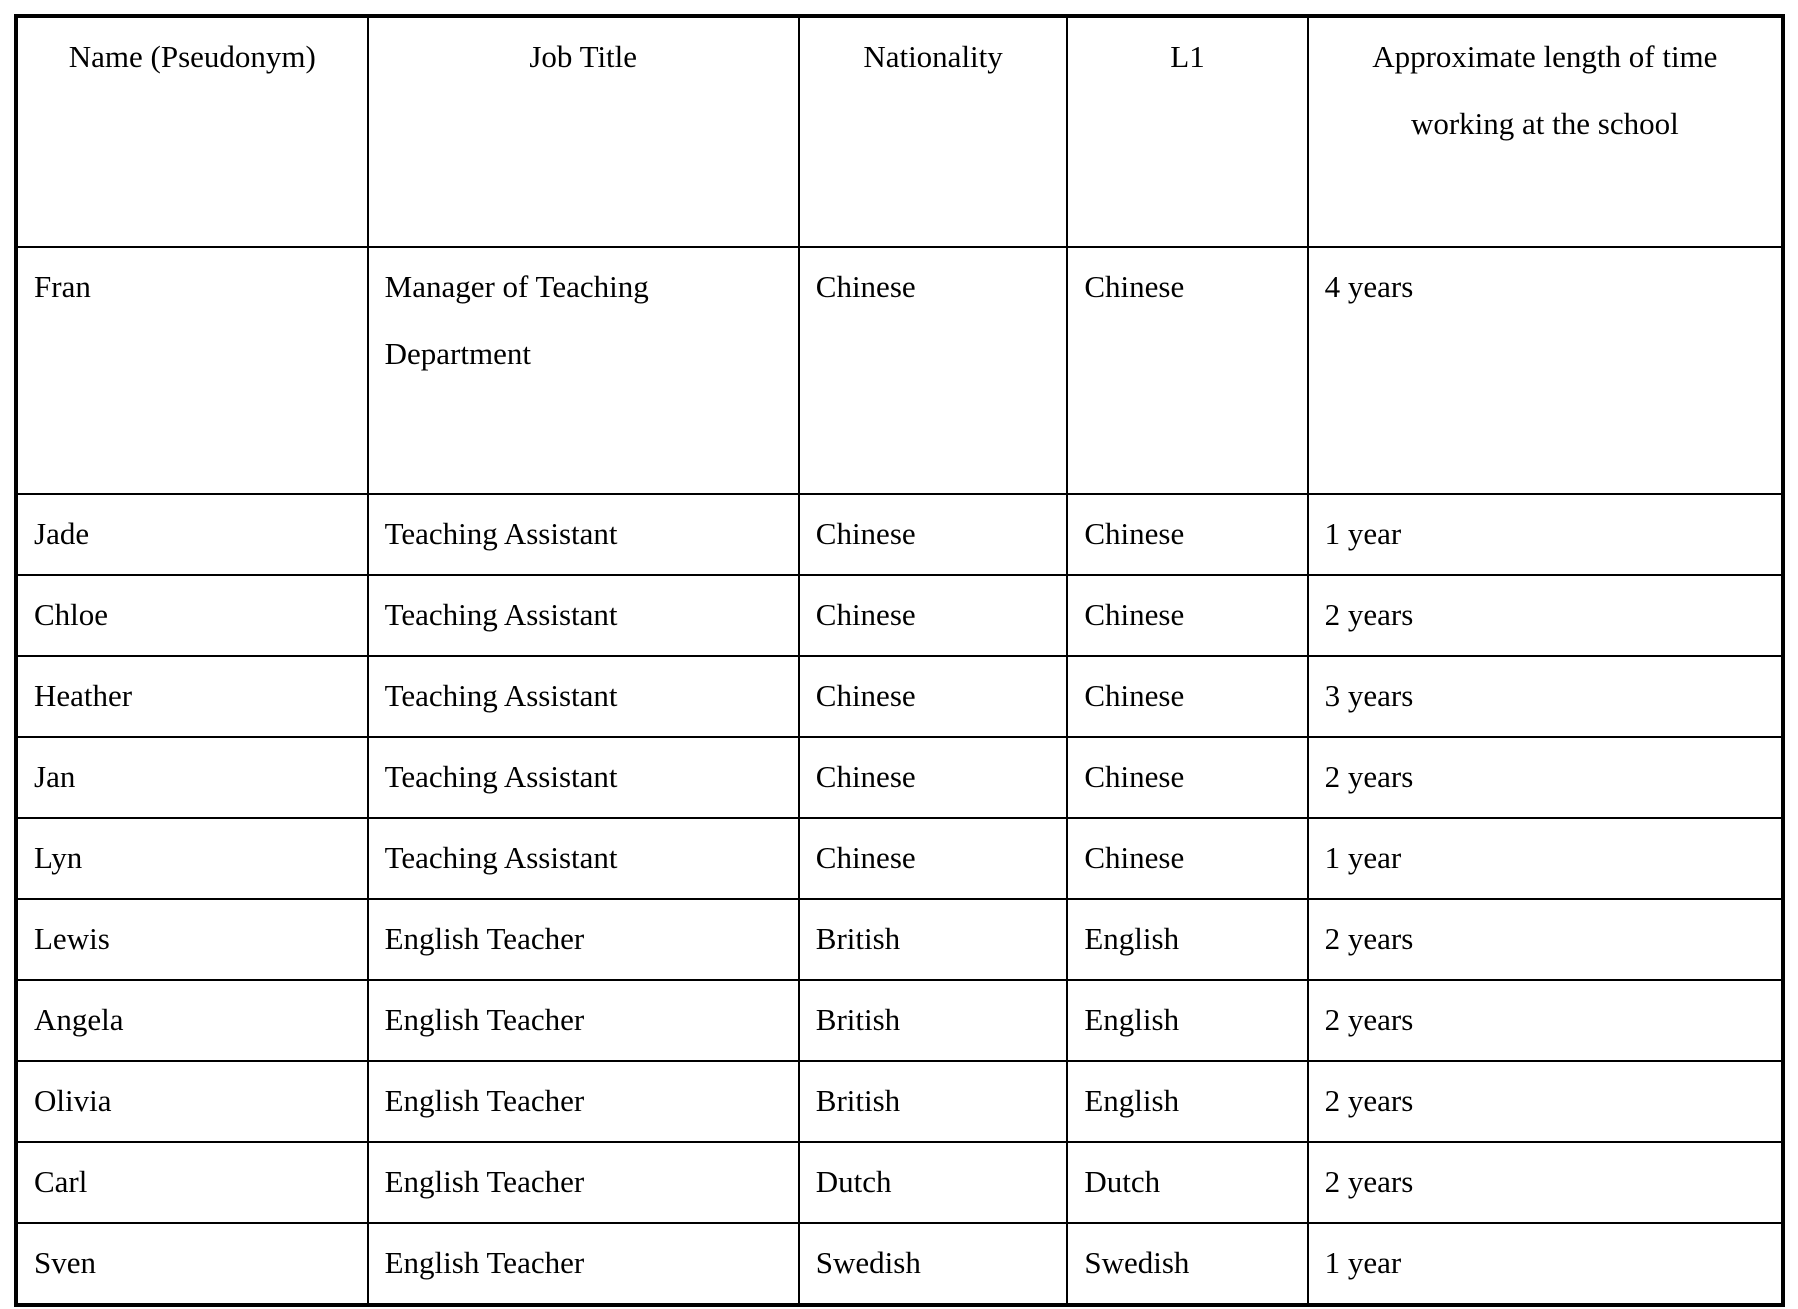  Describe the element at coordinates (1545, 696) in the screenshot. I see `cell-time: 3 years` at that location.